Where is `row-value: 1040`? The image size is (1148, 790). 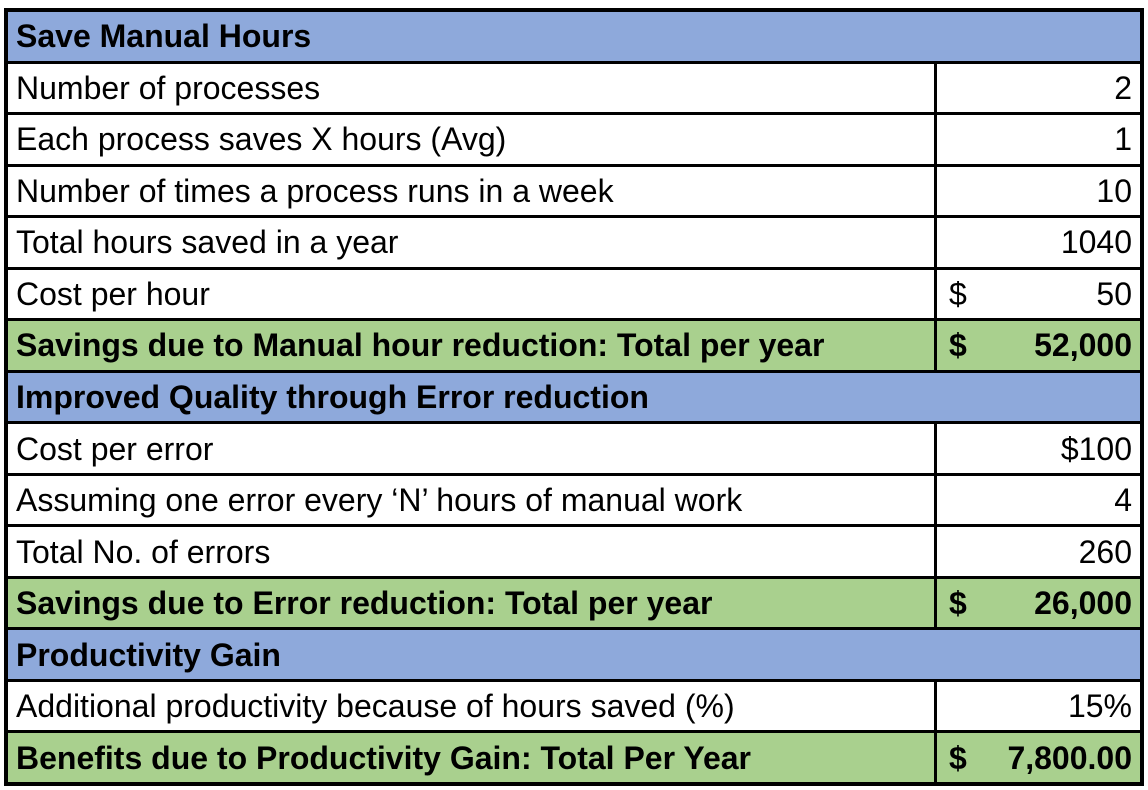 row-value: 1040 is located at coordinates (1037, 242).